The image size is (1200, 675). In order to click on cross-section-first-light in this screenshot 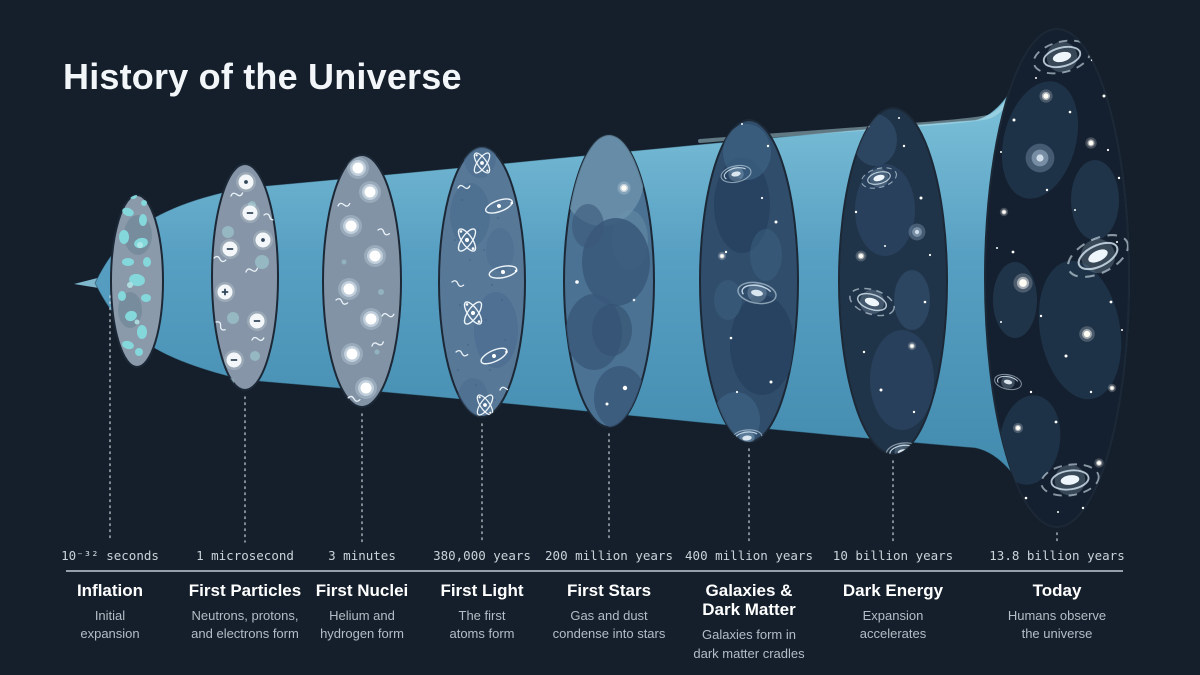, I will do `click(482, 282)`.